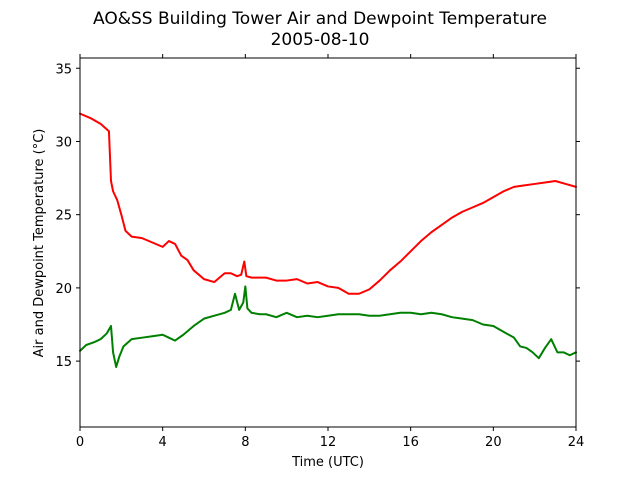 This screenshot has width=640, height=480. What do you see at coordinates (327, 462) in the screenshot?
I see `x-axis-label: Time (UTC)` at bounding box center [327, 462].